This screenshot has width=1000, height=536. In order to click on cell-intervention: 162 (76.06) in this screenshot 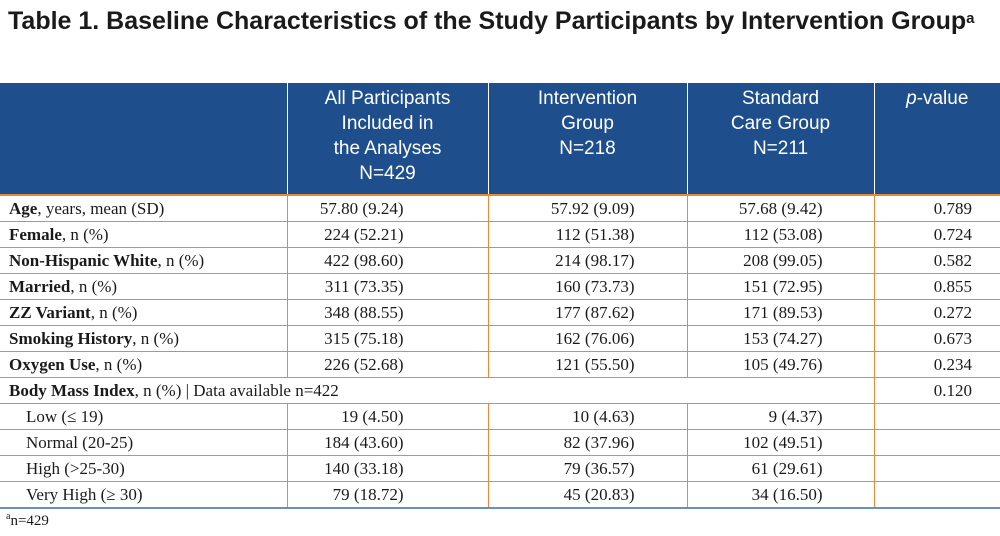, I will do `click(587, 338)`.